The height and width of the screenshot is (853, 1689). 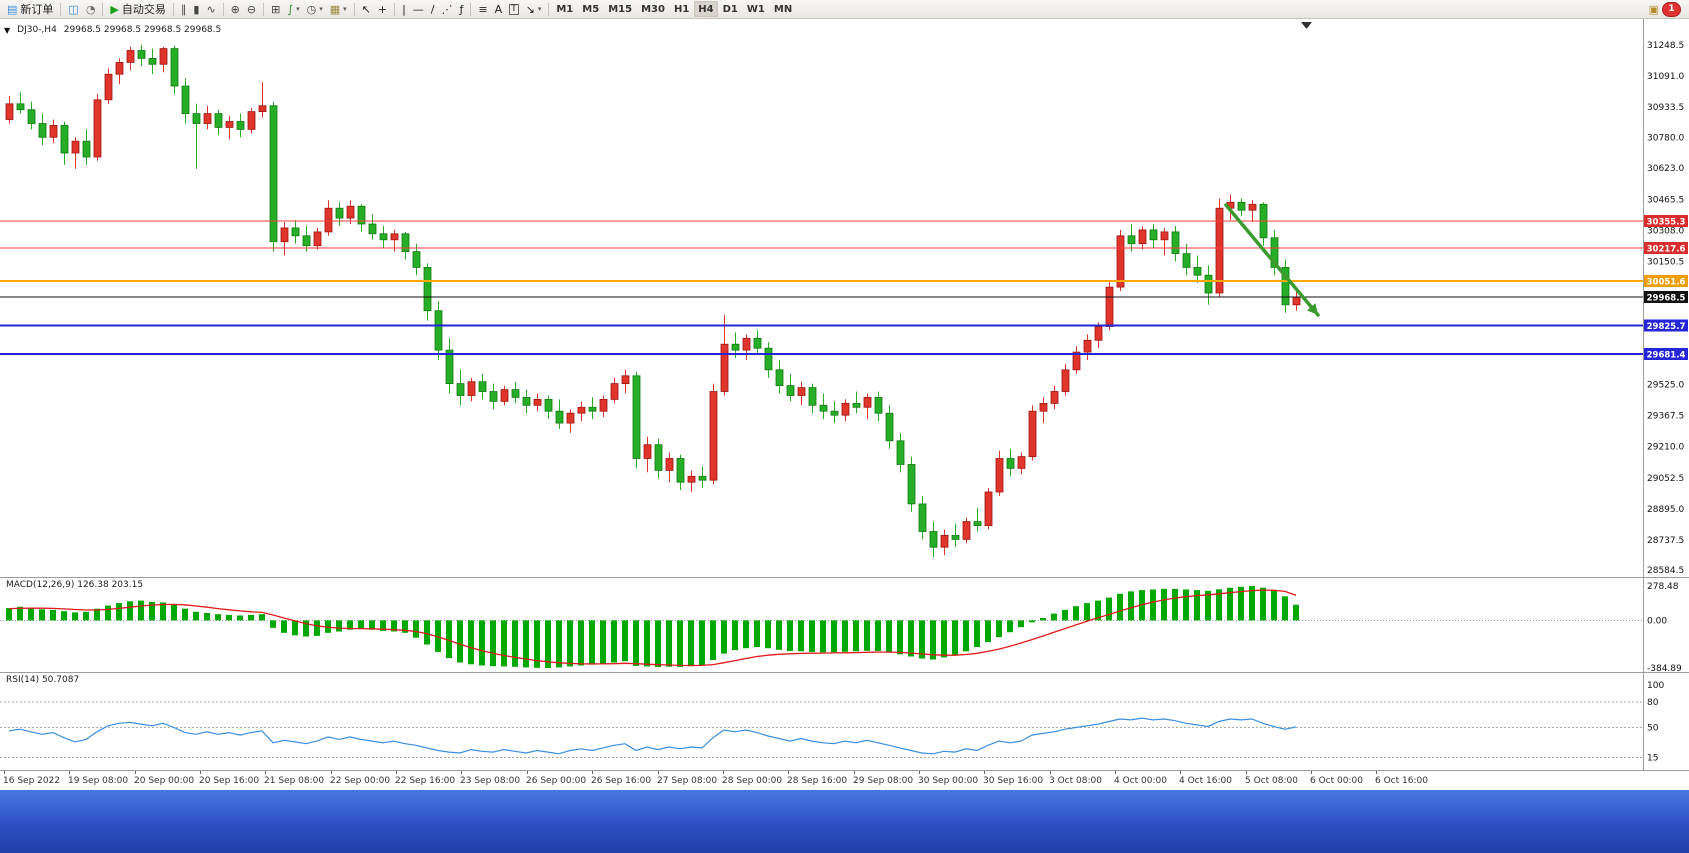 I want to click on time-axis-label: 4 Oct 00:00, so click(x=1140, y=781).